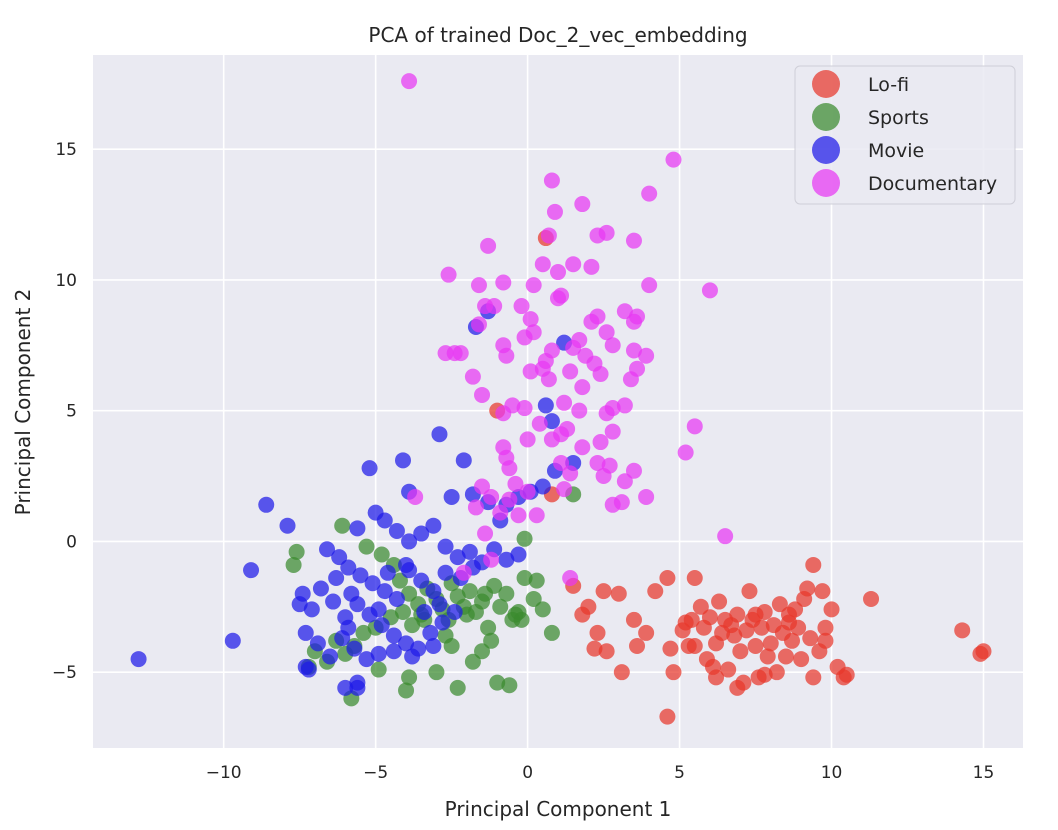  What do you see at coordinates (826, 84) in the screenshot?
I see `legend-marker-lo-fi` at bounding box center [826, 84].